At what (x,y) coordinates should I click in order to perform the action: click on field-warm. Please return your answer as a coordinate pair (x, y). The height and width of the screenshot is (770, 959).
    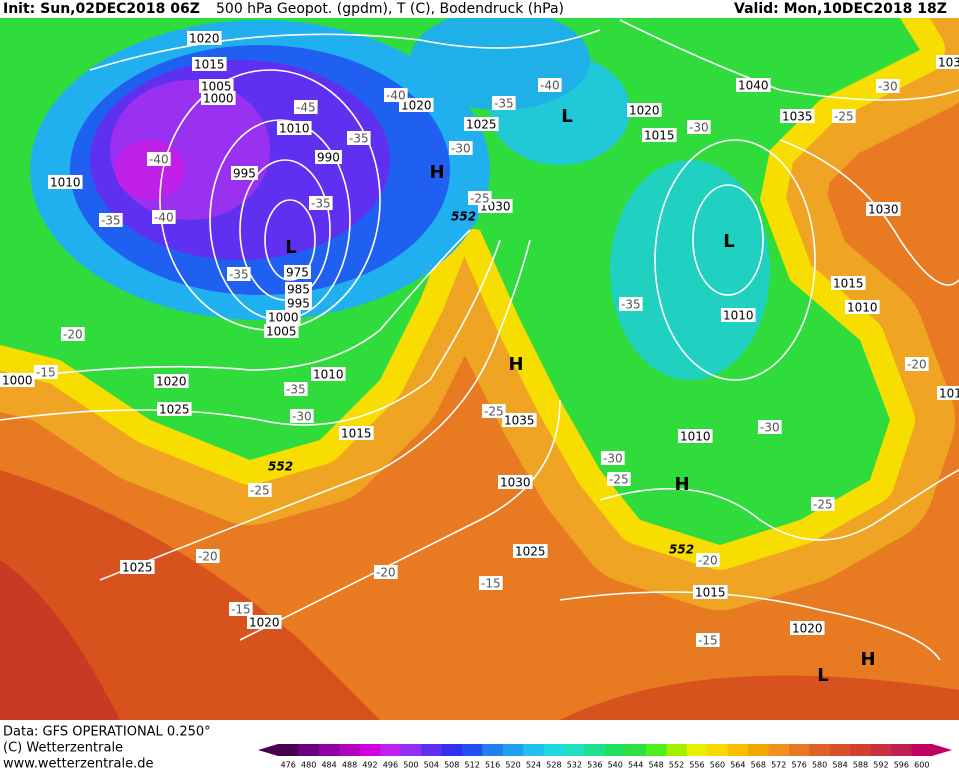
    Looking at the image, I should click on (759, 697).